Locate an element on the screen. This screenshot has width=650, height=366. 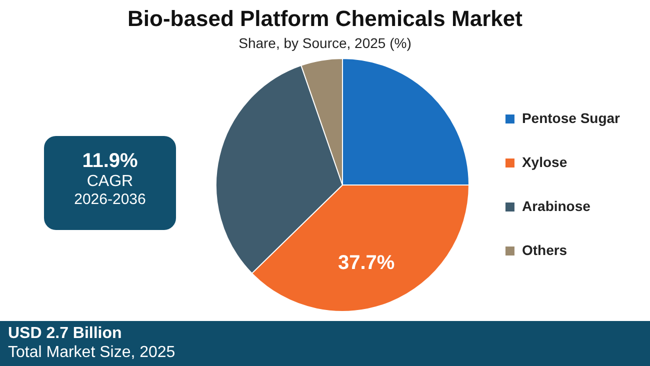
legend-label: Pentose Sugar is located at coordinates (571, 118).